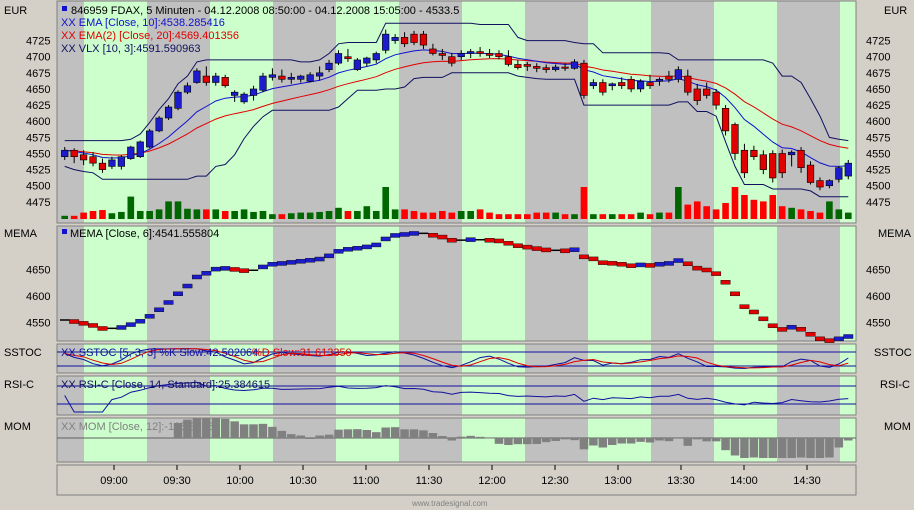 Image resolution: width=914 pixels, height=510 pixels. I want to click on mema-axis-left: 4650 4600 4550, so click(38, 296).